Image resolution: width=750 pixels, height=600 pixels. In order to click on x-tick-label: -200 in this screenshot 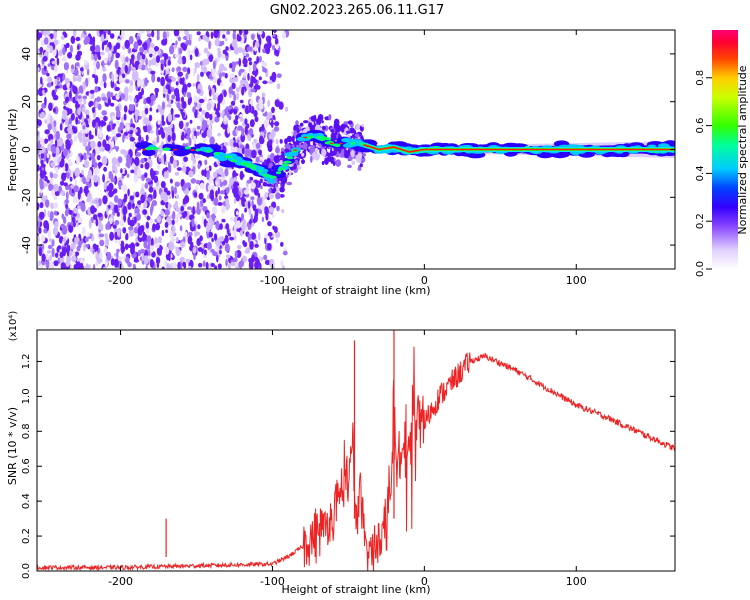, I will do `click(120, 280)`.